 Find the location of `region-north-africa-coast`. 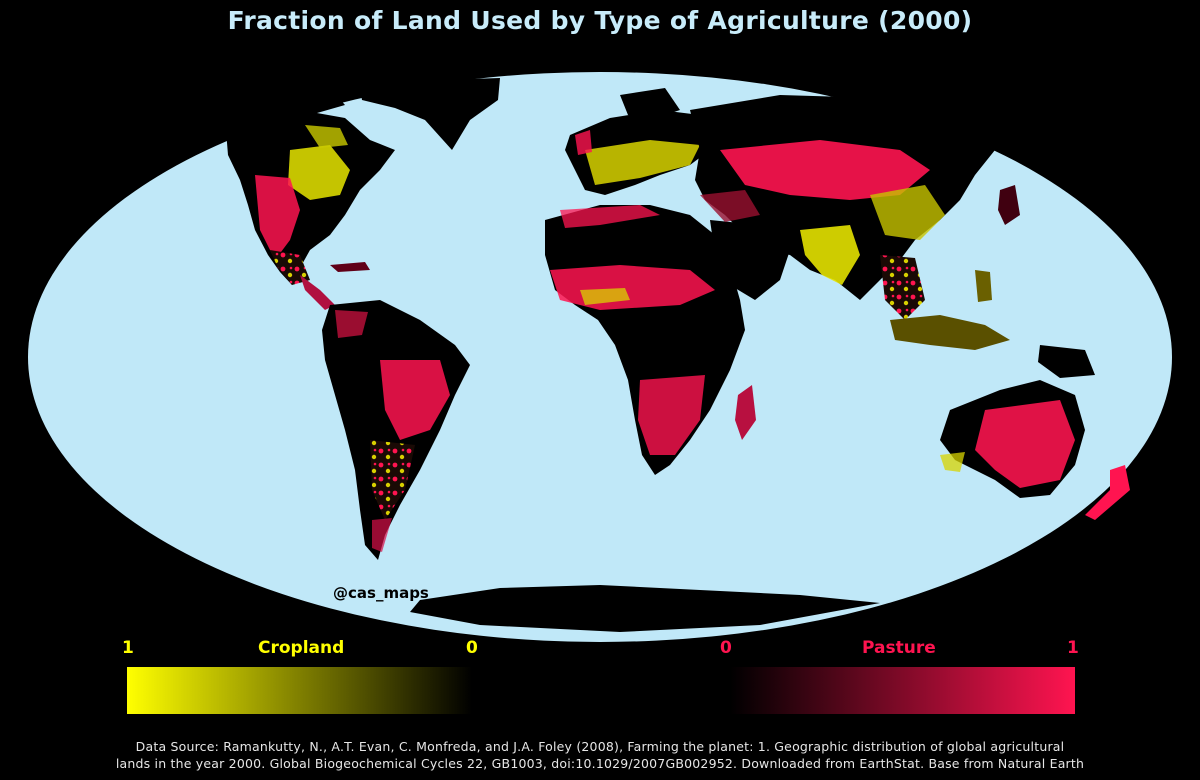

region-north-africa-coast is located at coordinates (610, 216).